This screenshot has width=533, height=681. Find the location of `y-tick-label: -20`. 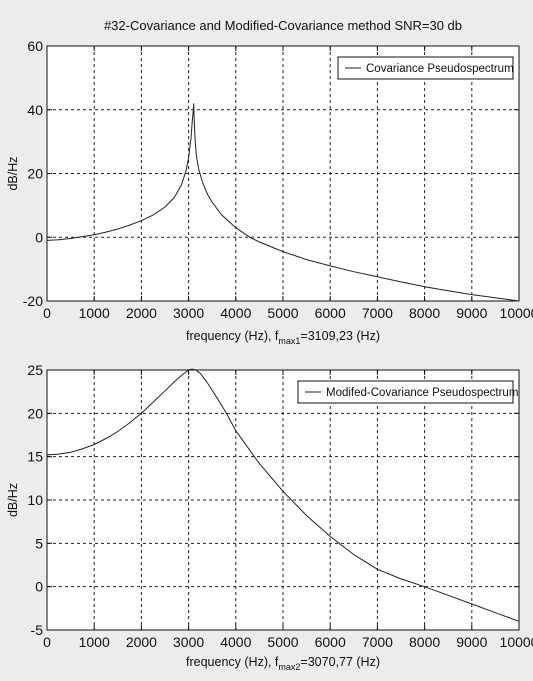

y-tick-label: -20 is located at coordinates (33, 301).